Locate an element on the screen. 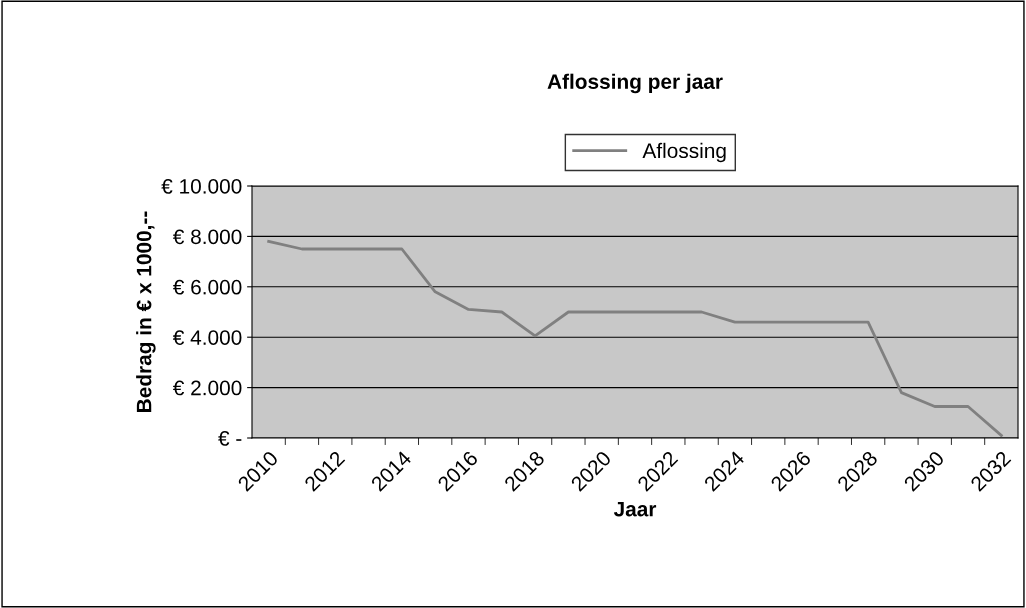  y-tick-label: € 6.000 is located at coordinates (207, 287).